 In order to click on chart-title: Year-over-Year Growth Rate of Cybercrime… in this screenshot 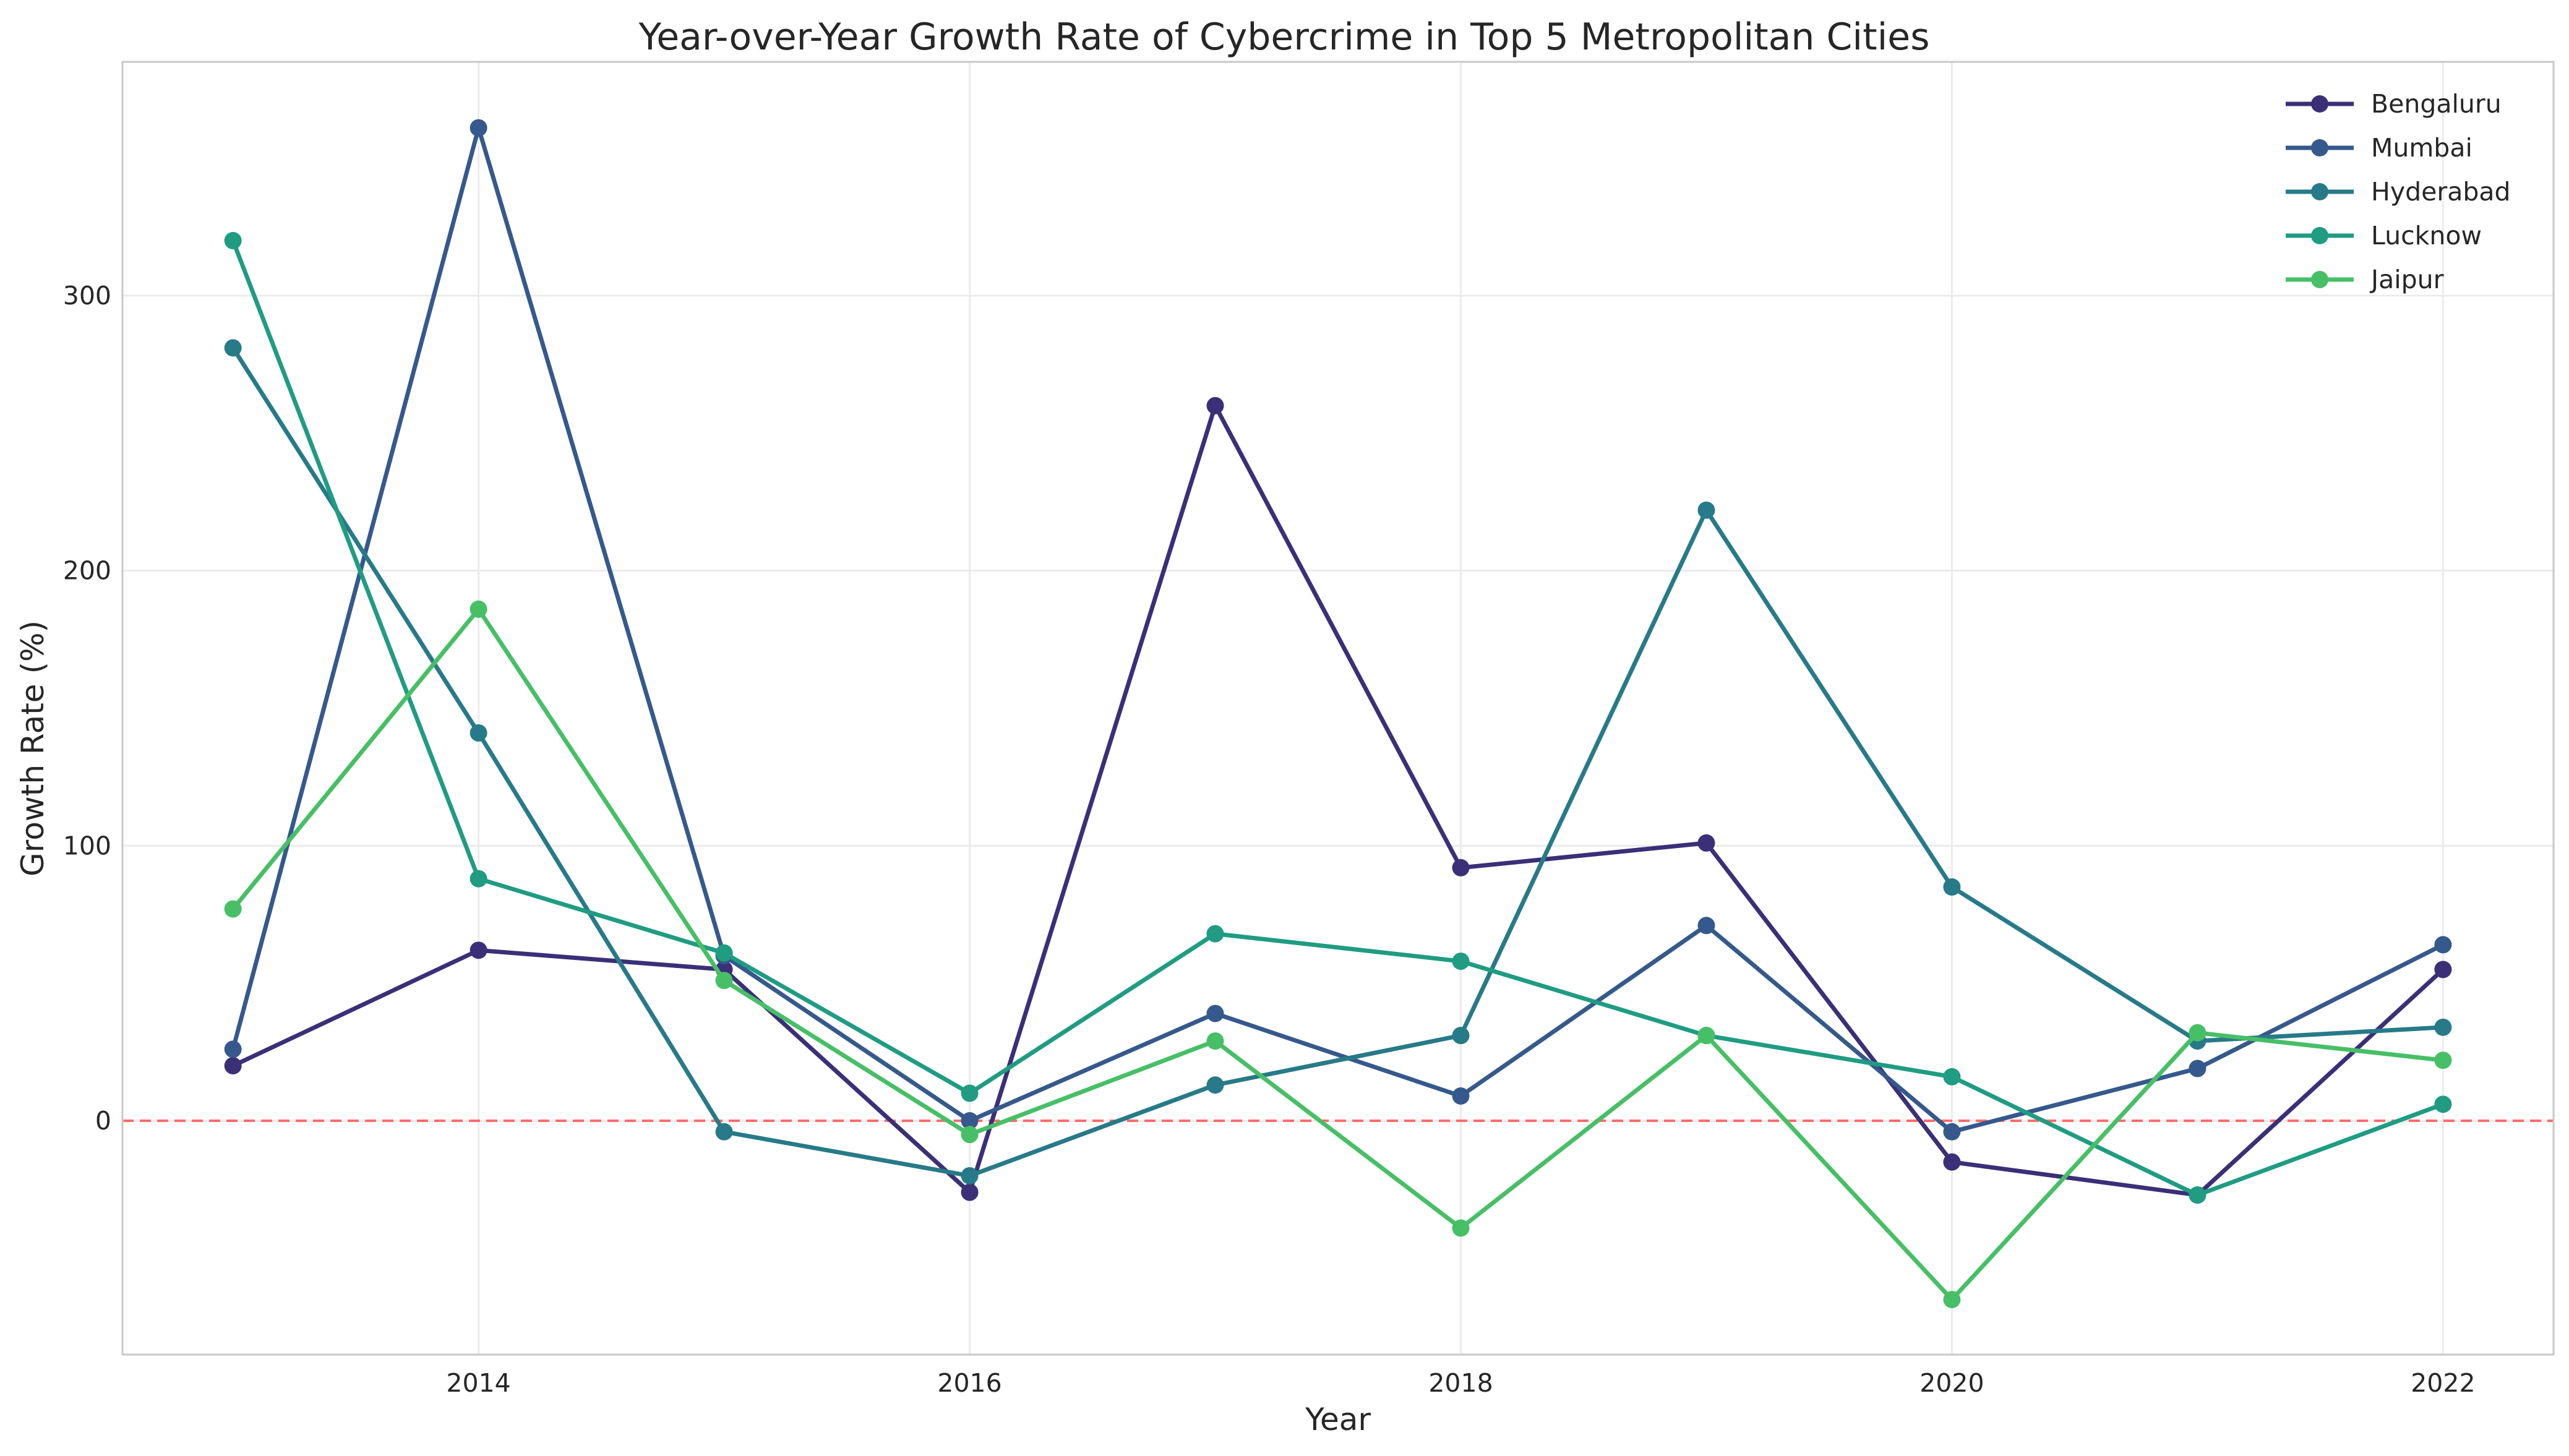, I will do `click(1284, 37)`.